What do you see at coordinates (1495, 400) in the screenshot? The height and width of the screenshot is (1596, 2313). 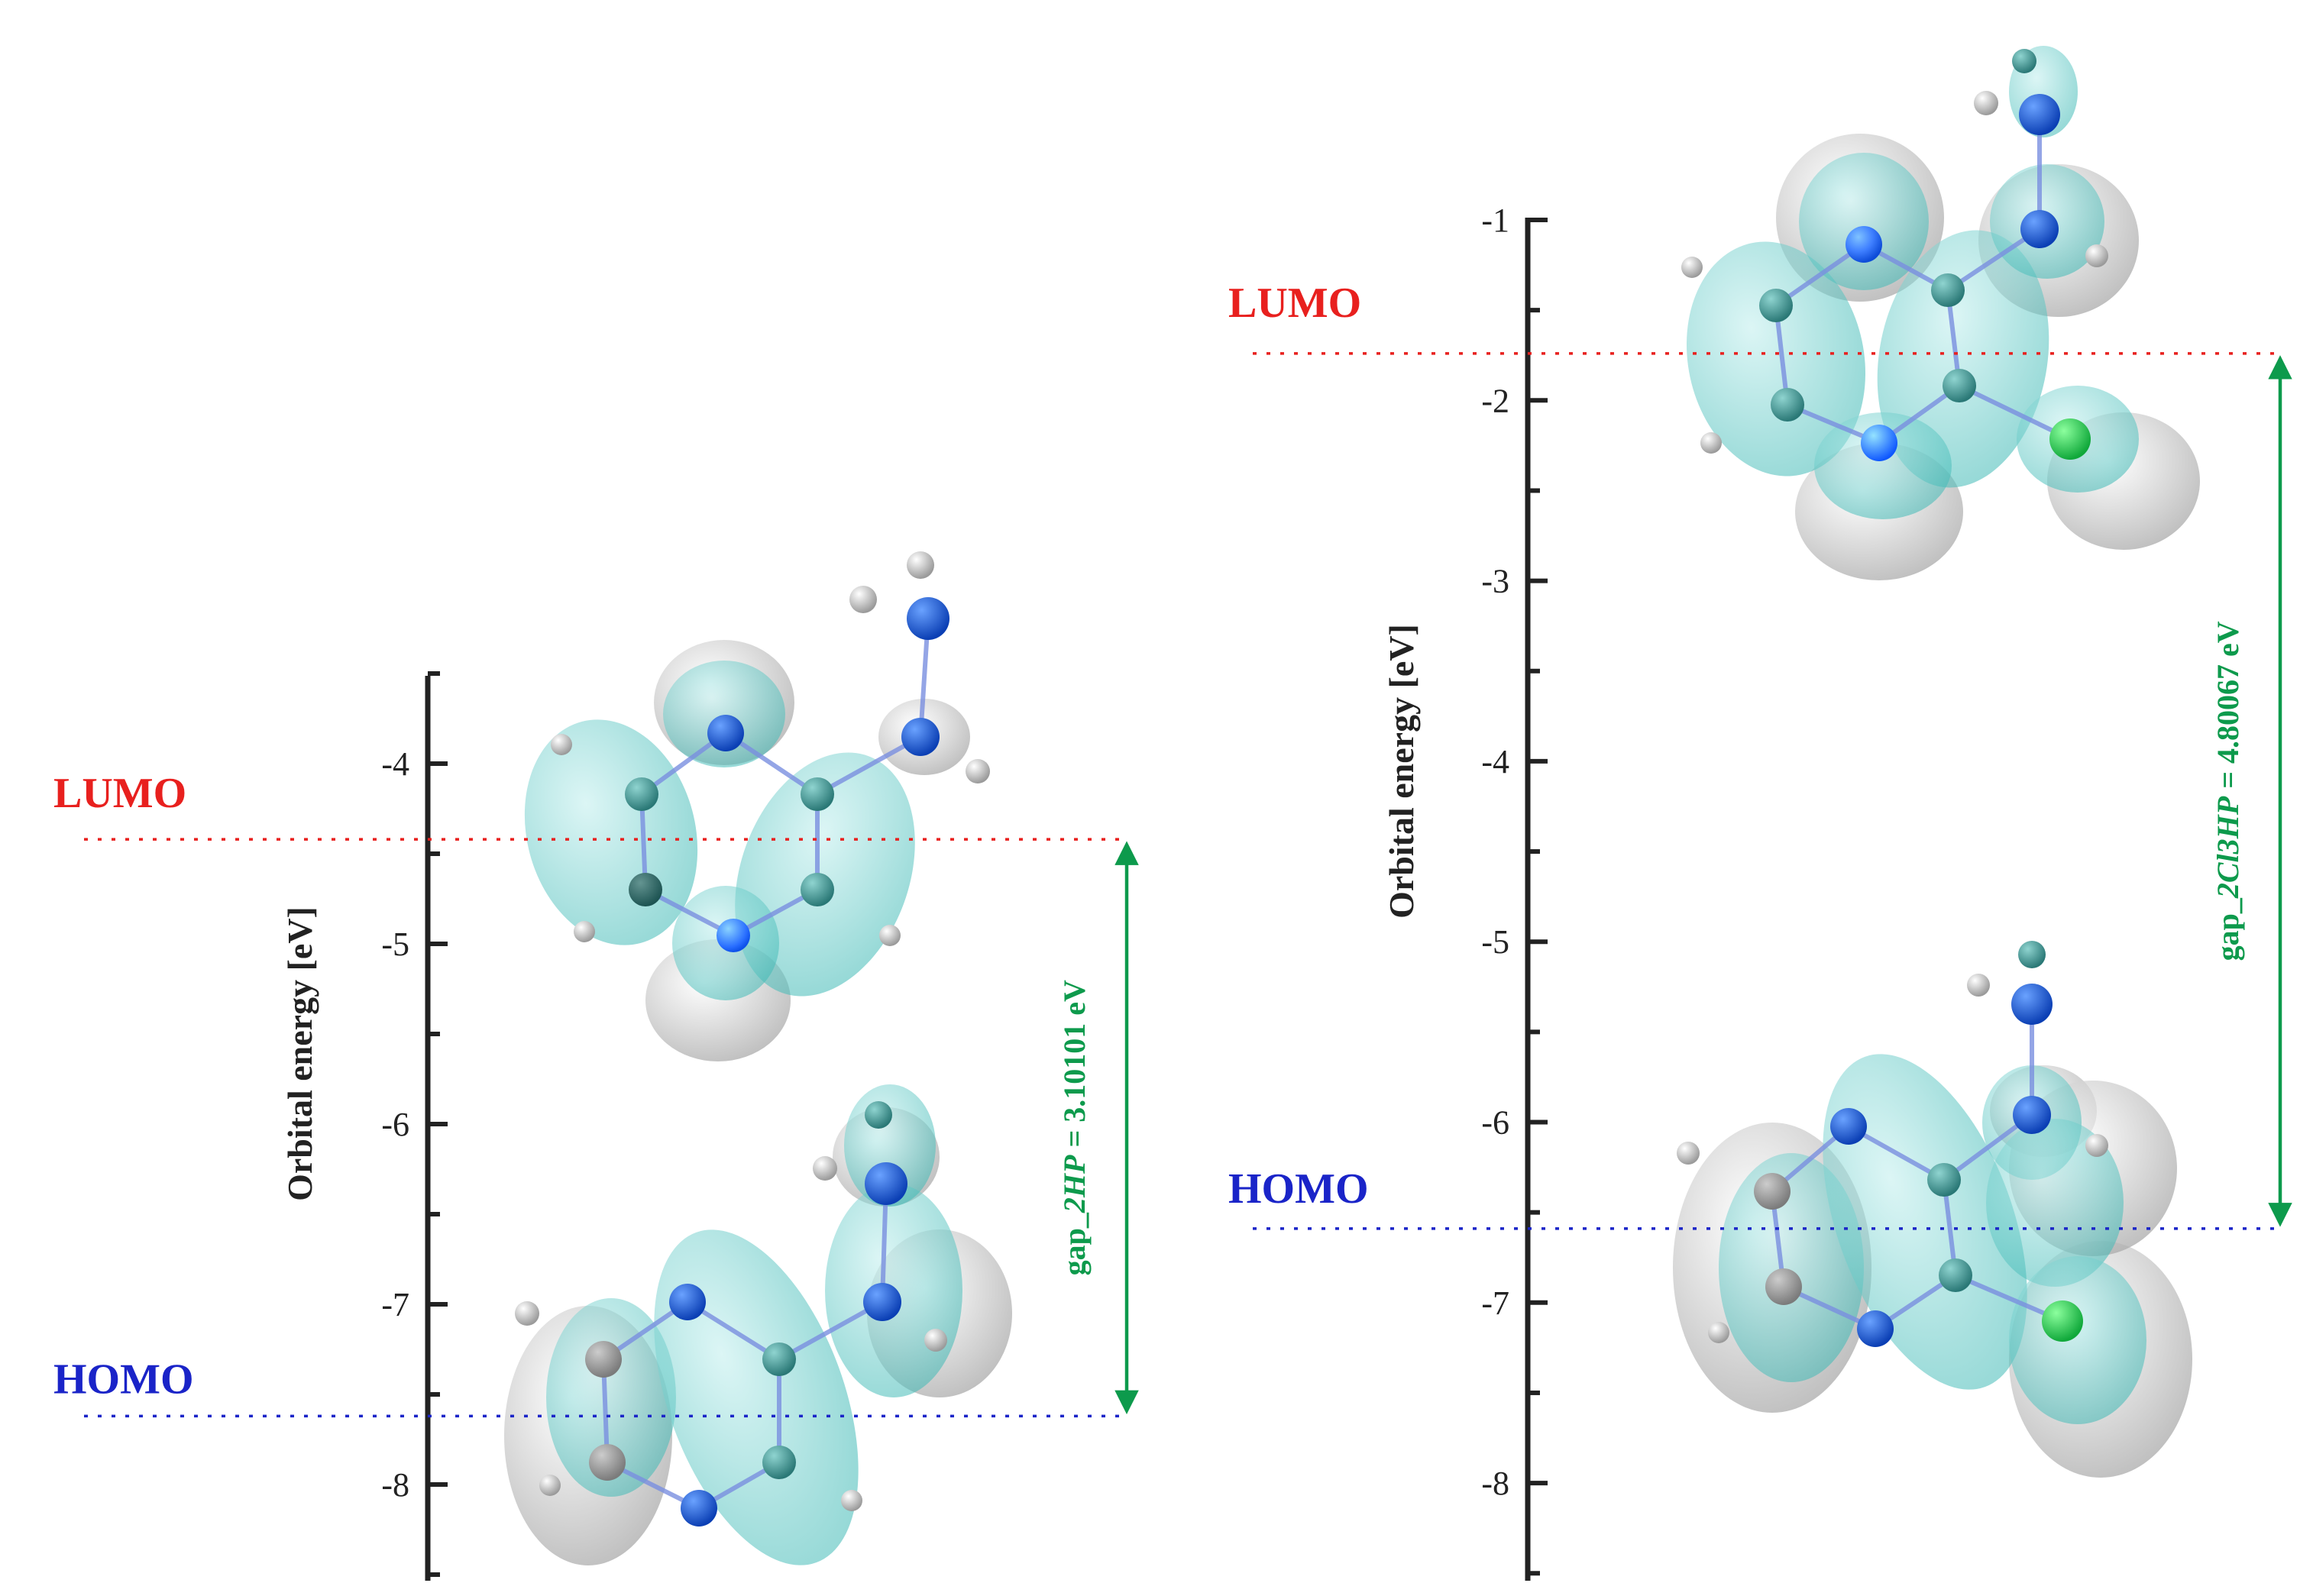 I see `y-tick-label: -2` at bounding box center [1495, 400].